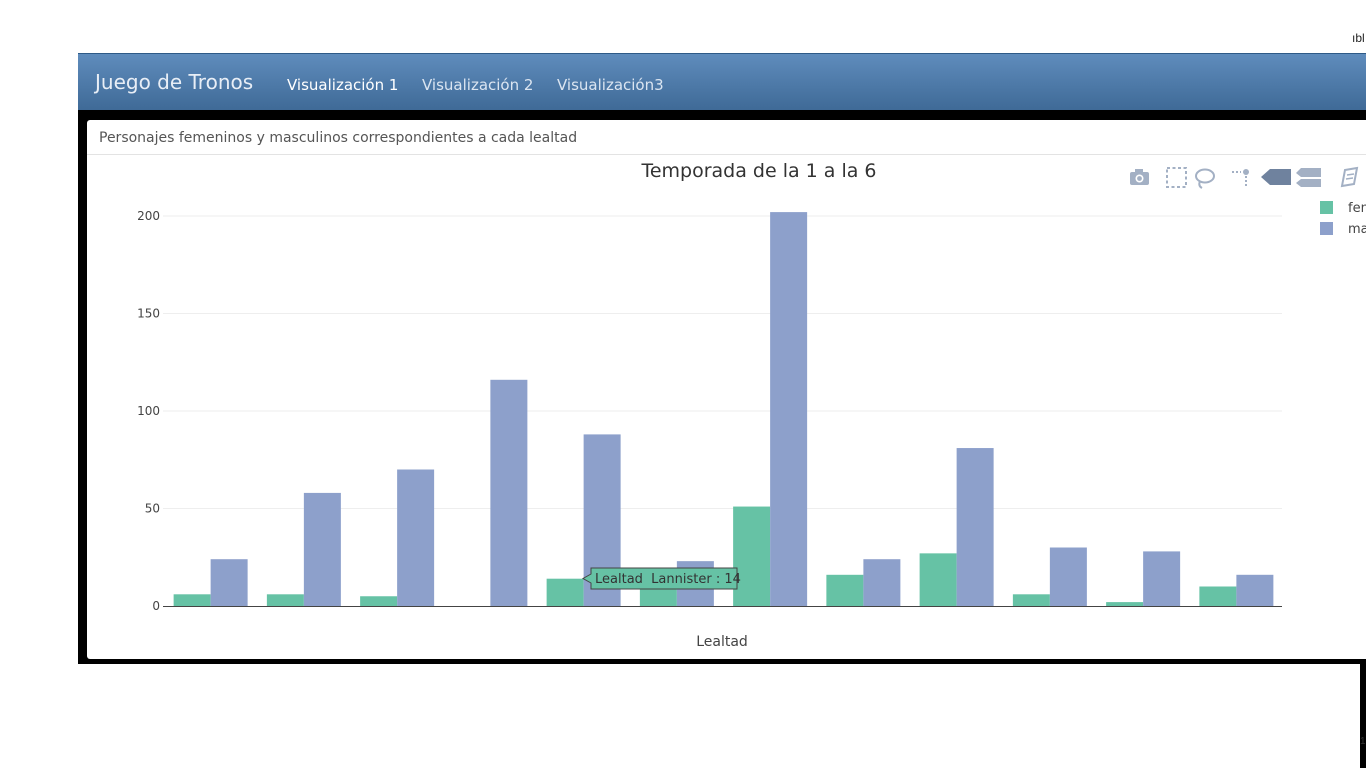 The width and height of the screenshot is (1366, 768). What do you see at coordinates (1326, 228) in the screenshot?
I see `legend-swatch-masculino` at bounding box center [1326, 228].